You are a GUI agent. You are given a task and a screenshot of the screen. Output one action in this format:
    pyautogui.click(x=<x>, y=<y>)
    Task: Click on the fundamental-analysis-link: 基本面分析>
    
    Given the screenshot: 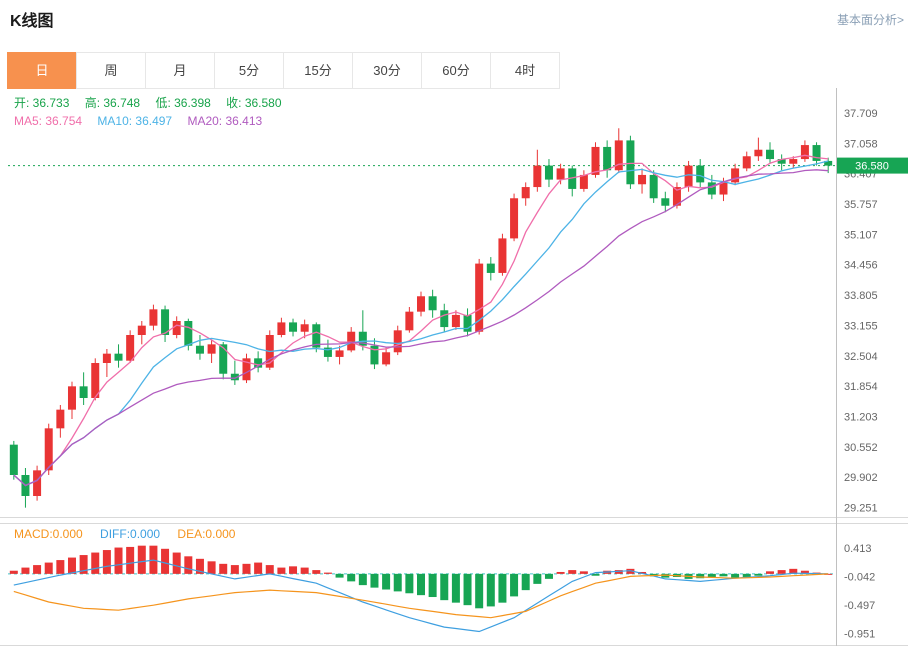 What is the action you would take?
    pyautogui.click(x=870, y=20)
    